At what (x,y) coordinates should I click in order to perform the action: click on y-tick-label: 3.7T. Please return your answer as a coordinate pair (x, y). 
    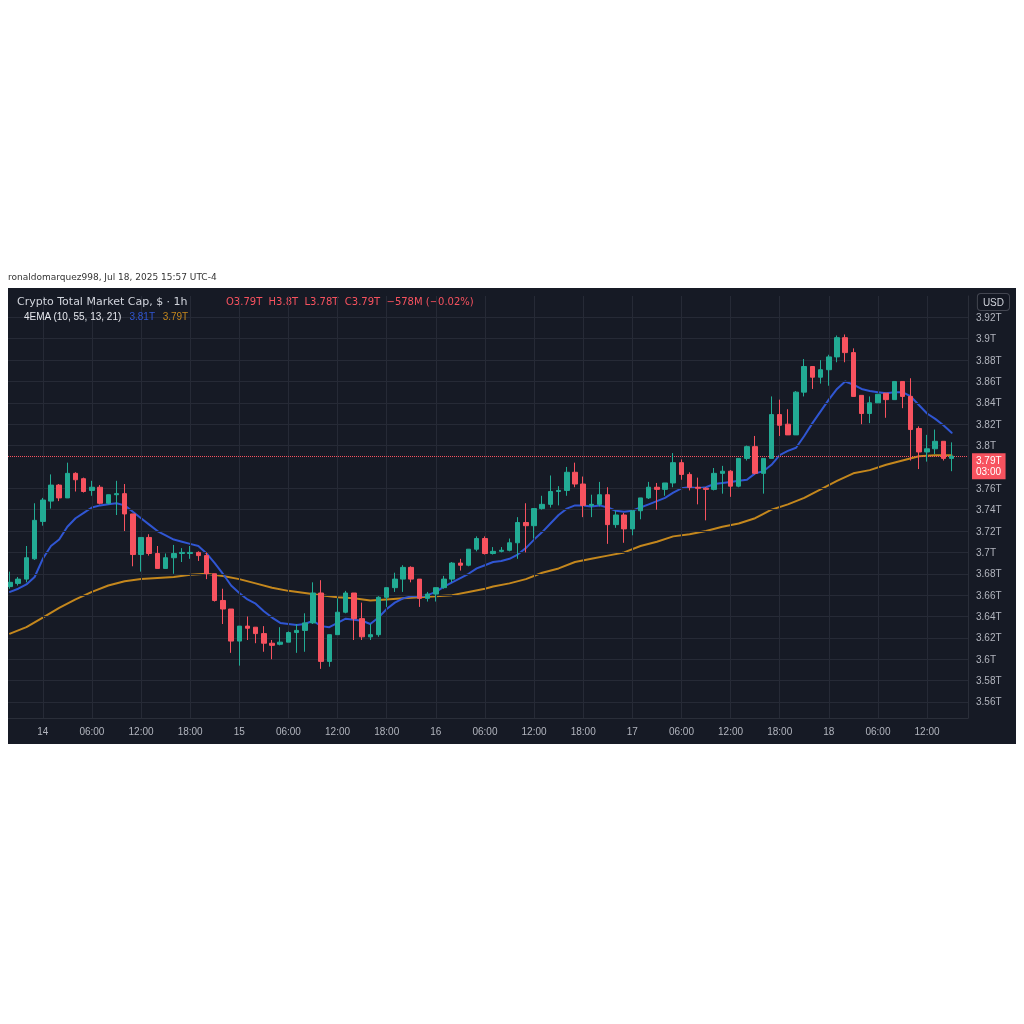
    Looking at the image, I should click on (986, 552).